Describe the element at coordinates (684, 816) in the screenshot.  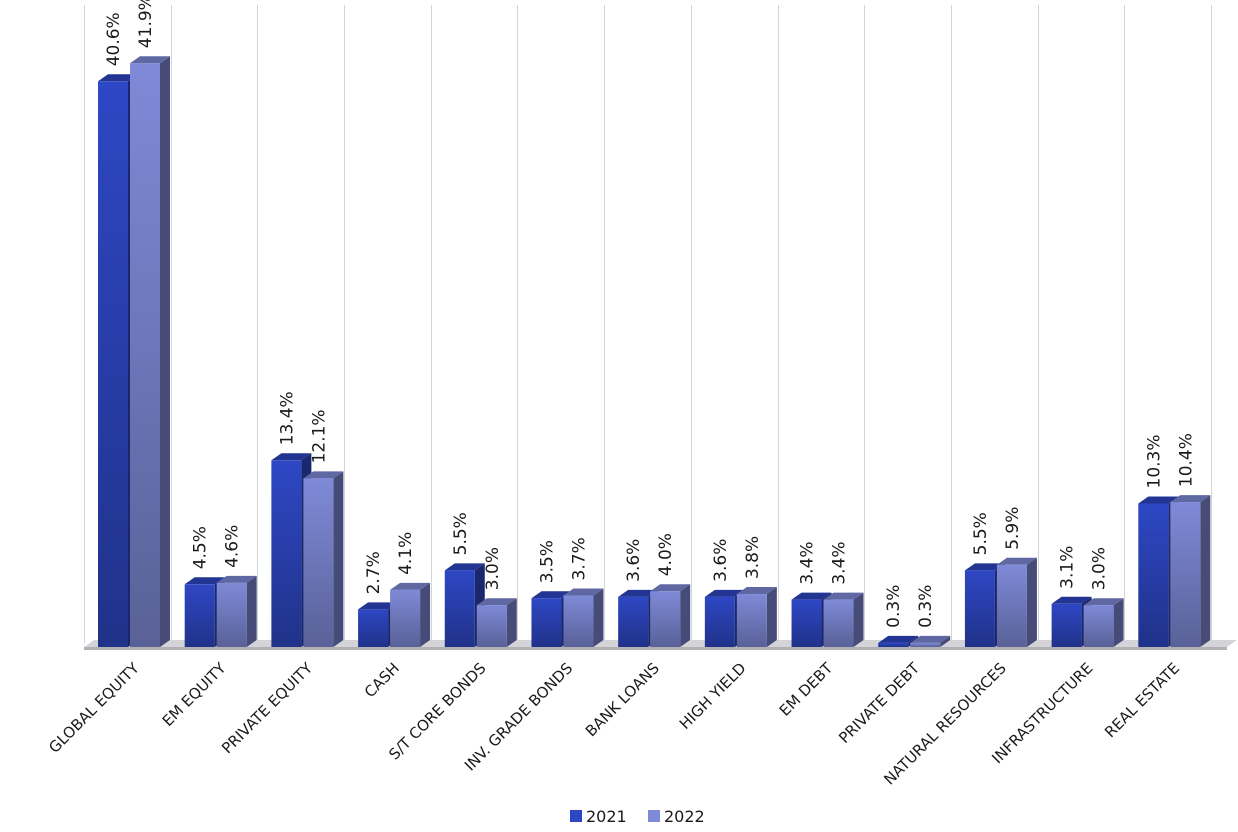
I see `legend-label-2022: 2022` at that location.